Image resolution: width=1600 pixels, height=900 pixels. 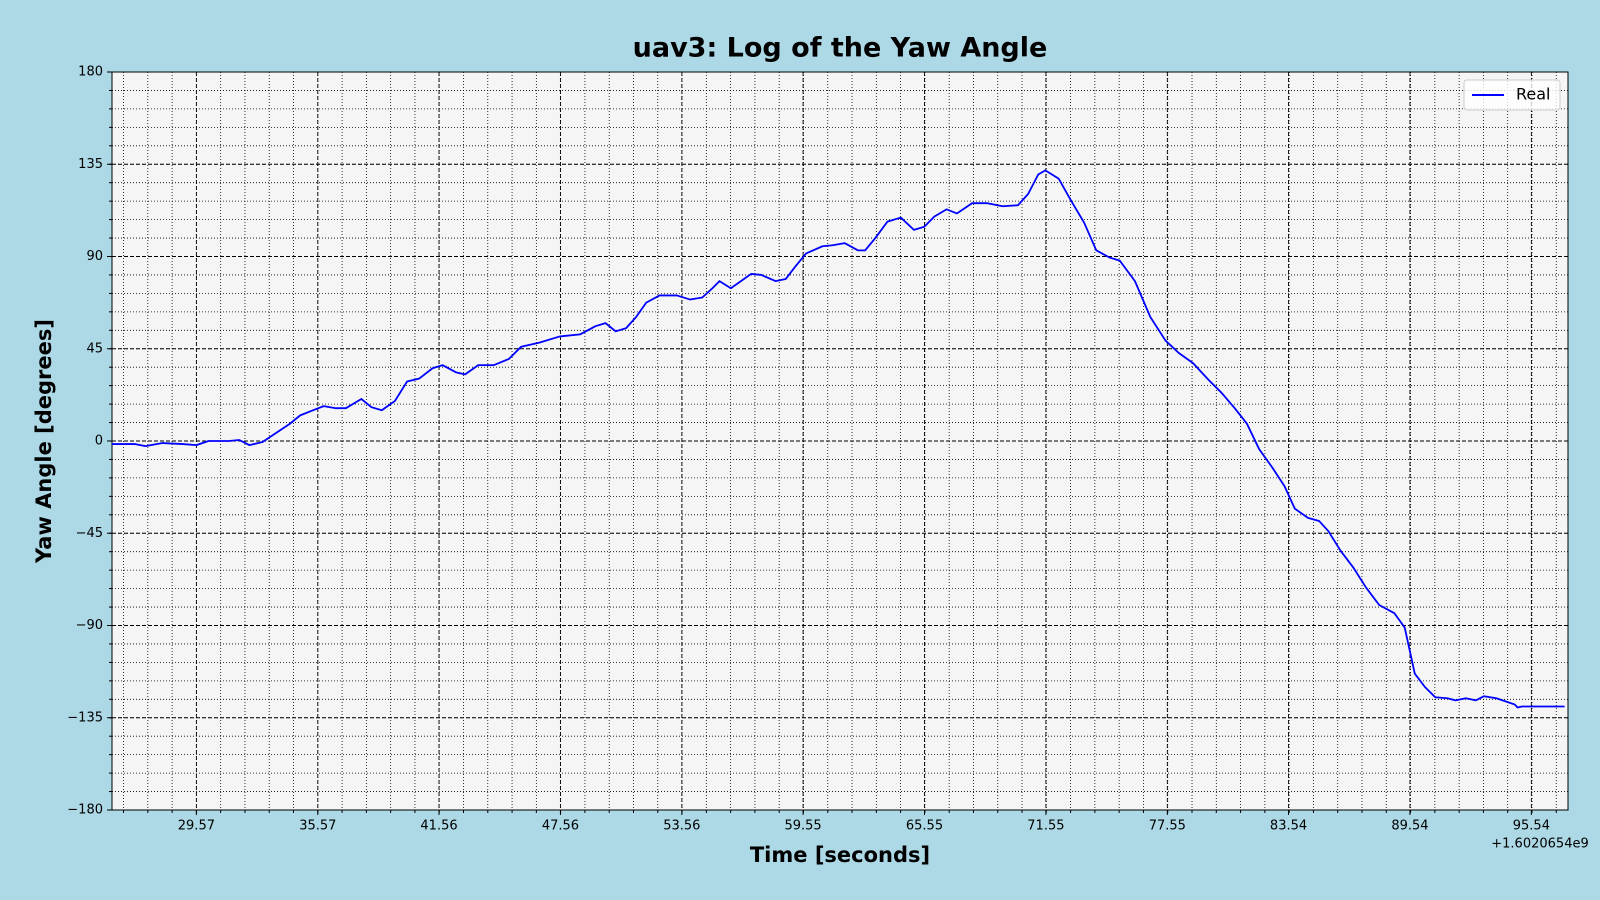 I want to click on y-axis-label: Yaw Angle [degrees], so click(x=44, y=441).